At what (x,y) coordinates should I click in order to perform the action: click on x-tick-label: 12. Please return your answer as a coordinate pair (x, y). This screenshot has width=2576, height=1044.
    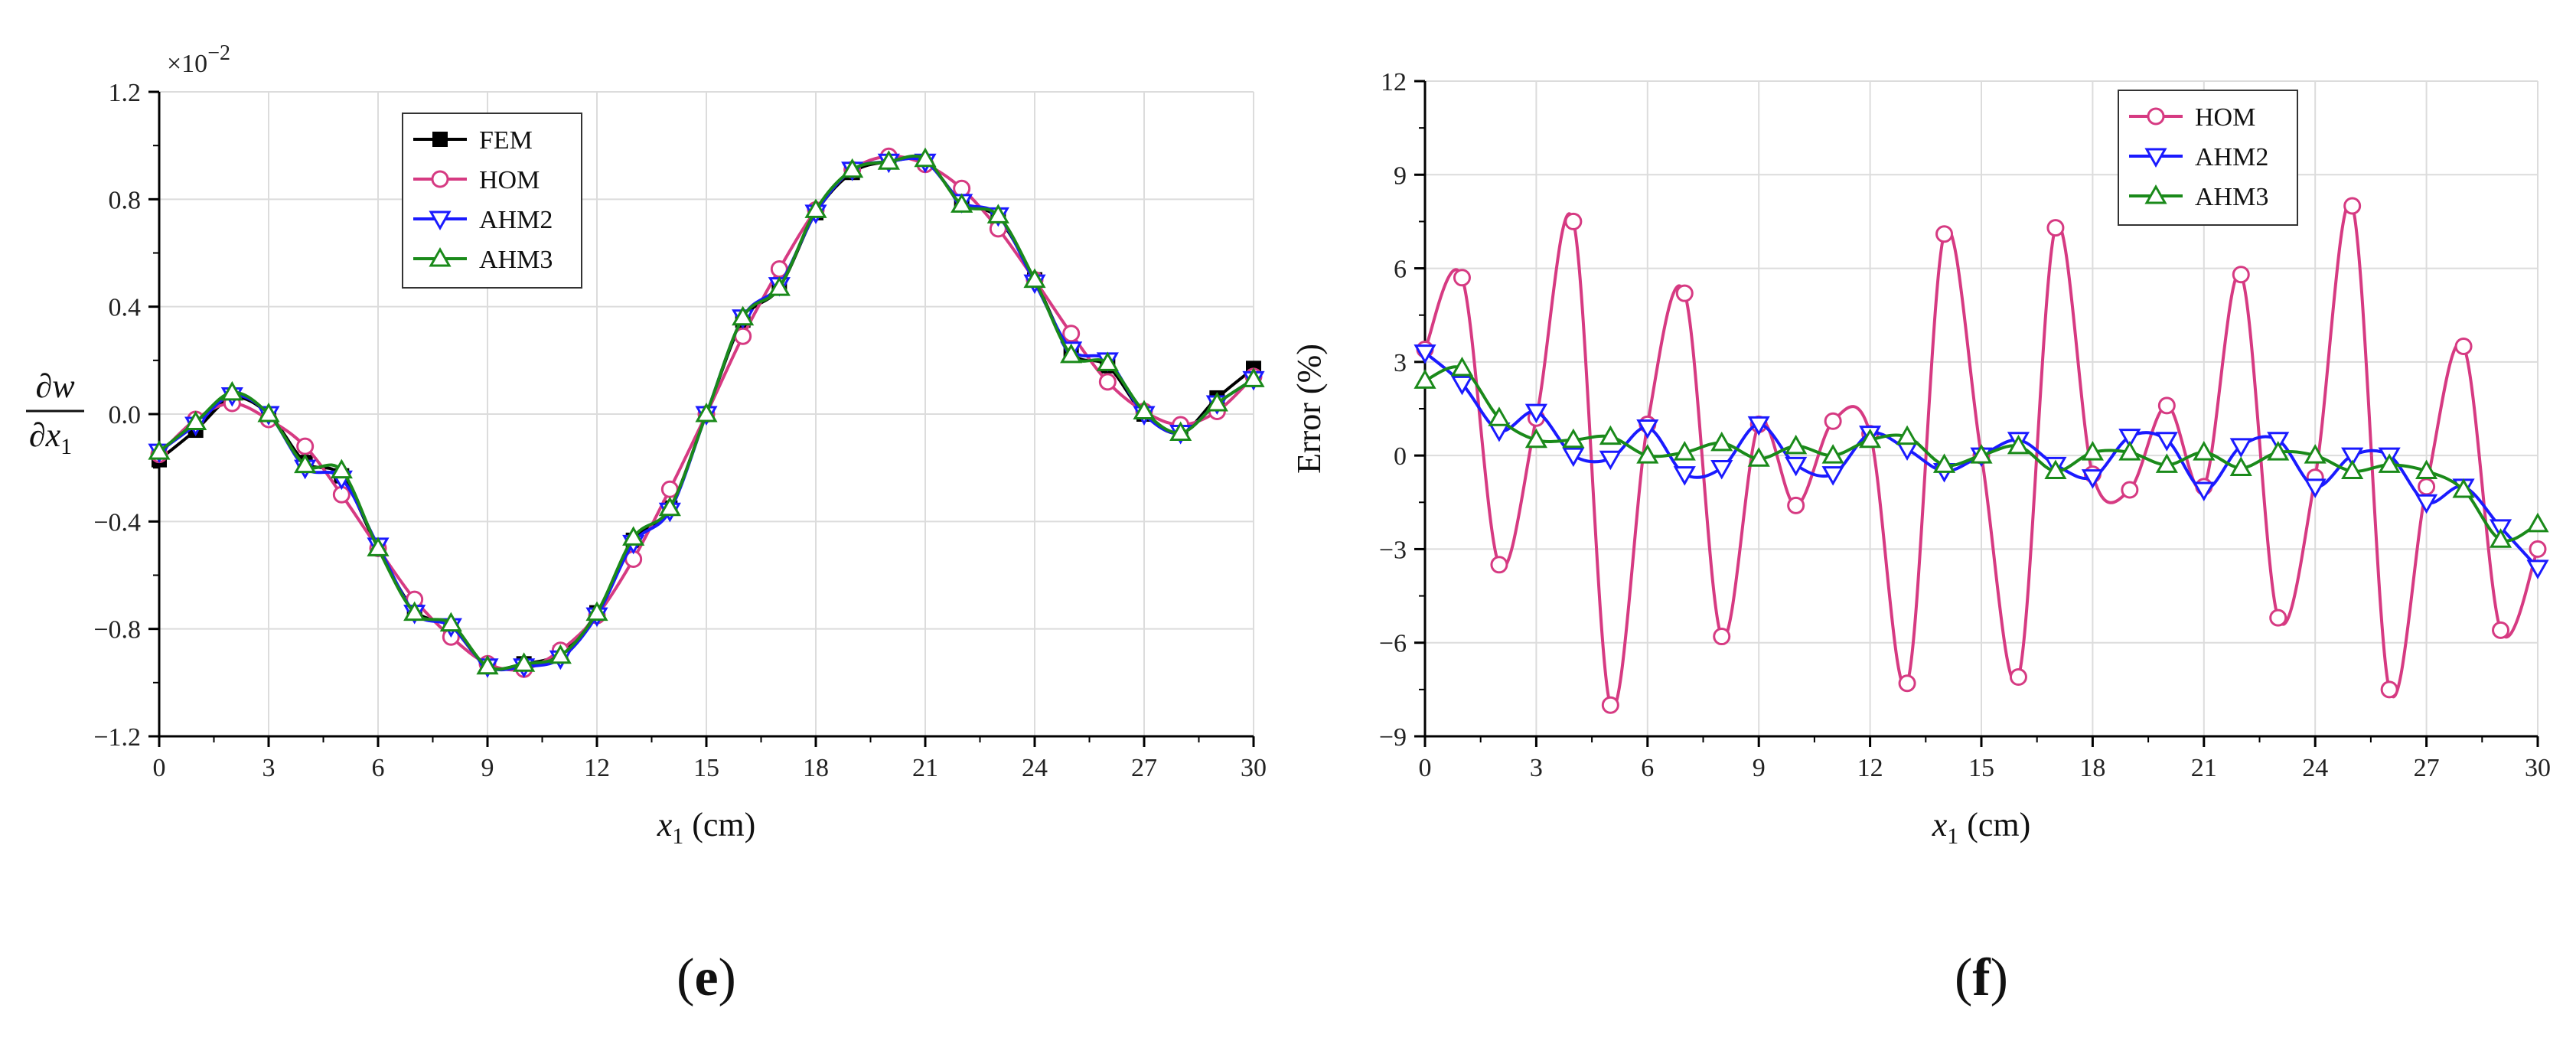
    Looking at the image, I should click on (597, 768).